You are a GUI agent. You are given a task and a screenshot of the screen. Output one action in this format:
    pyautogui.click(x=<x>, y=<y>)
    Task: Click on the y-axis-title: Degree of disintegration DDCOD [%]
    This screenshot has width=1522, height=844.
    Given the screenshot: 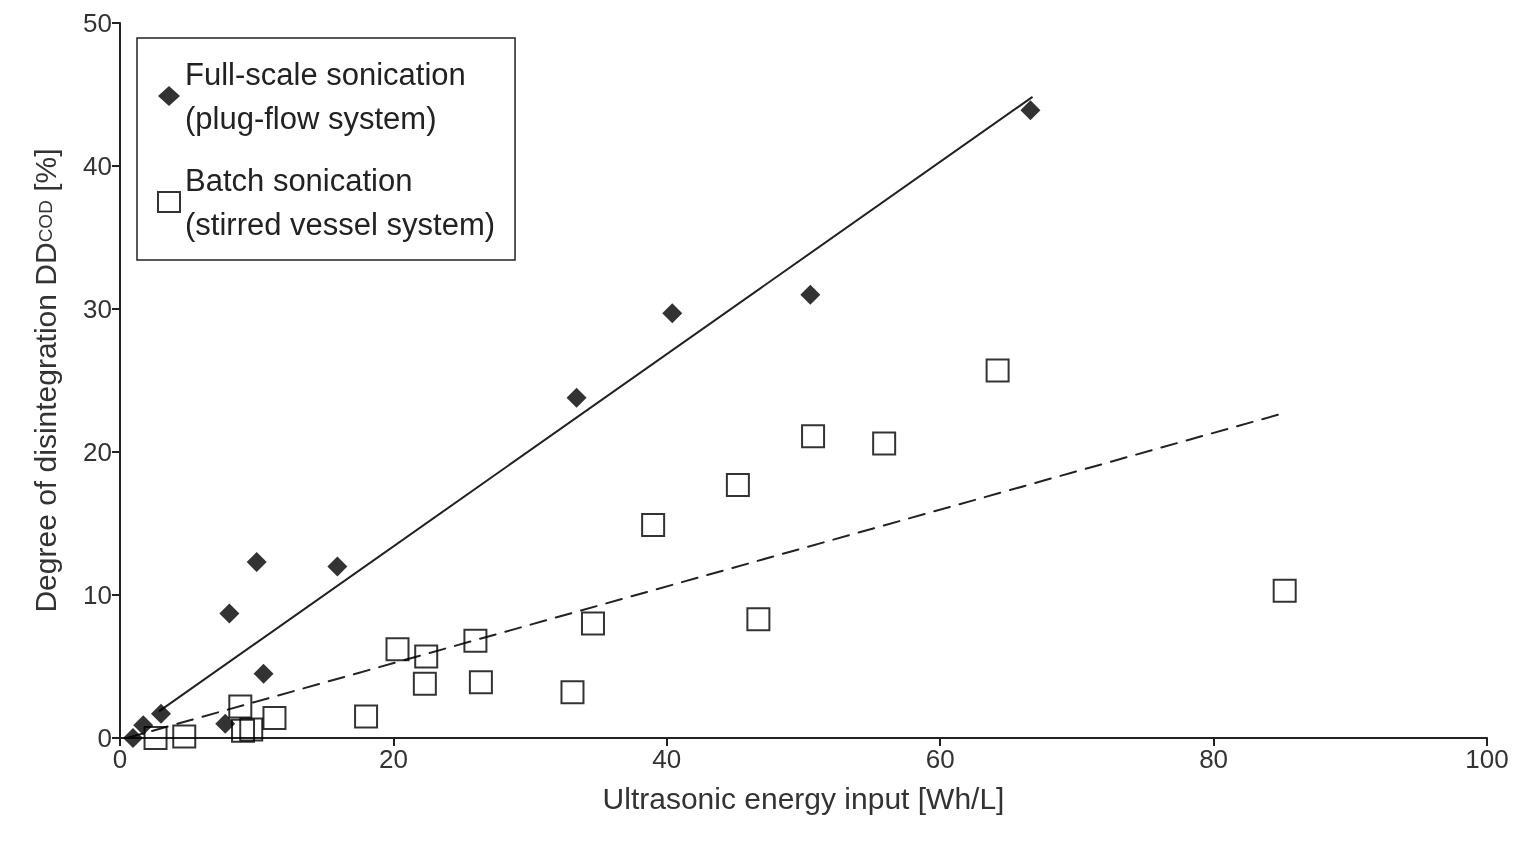 What is the action you would take?
    pyautogui.click(x=45, y=380)
    